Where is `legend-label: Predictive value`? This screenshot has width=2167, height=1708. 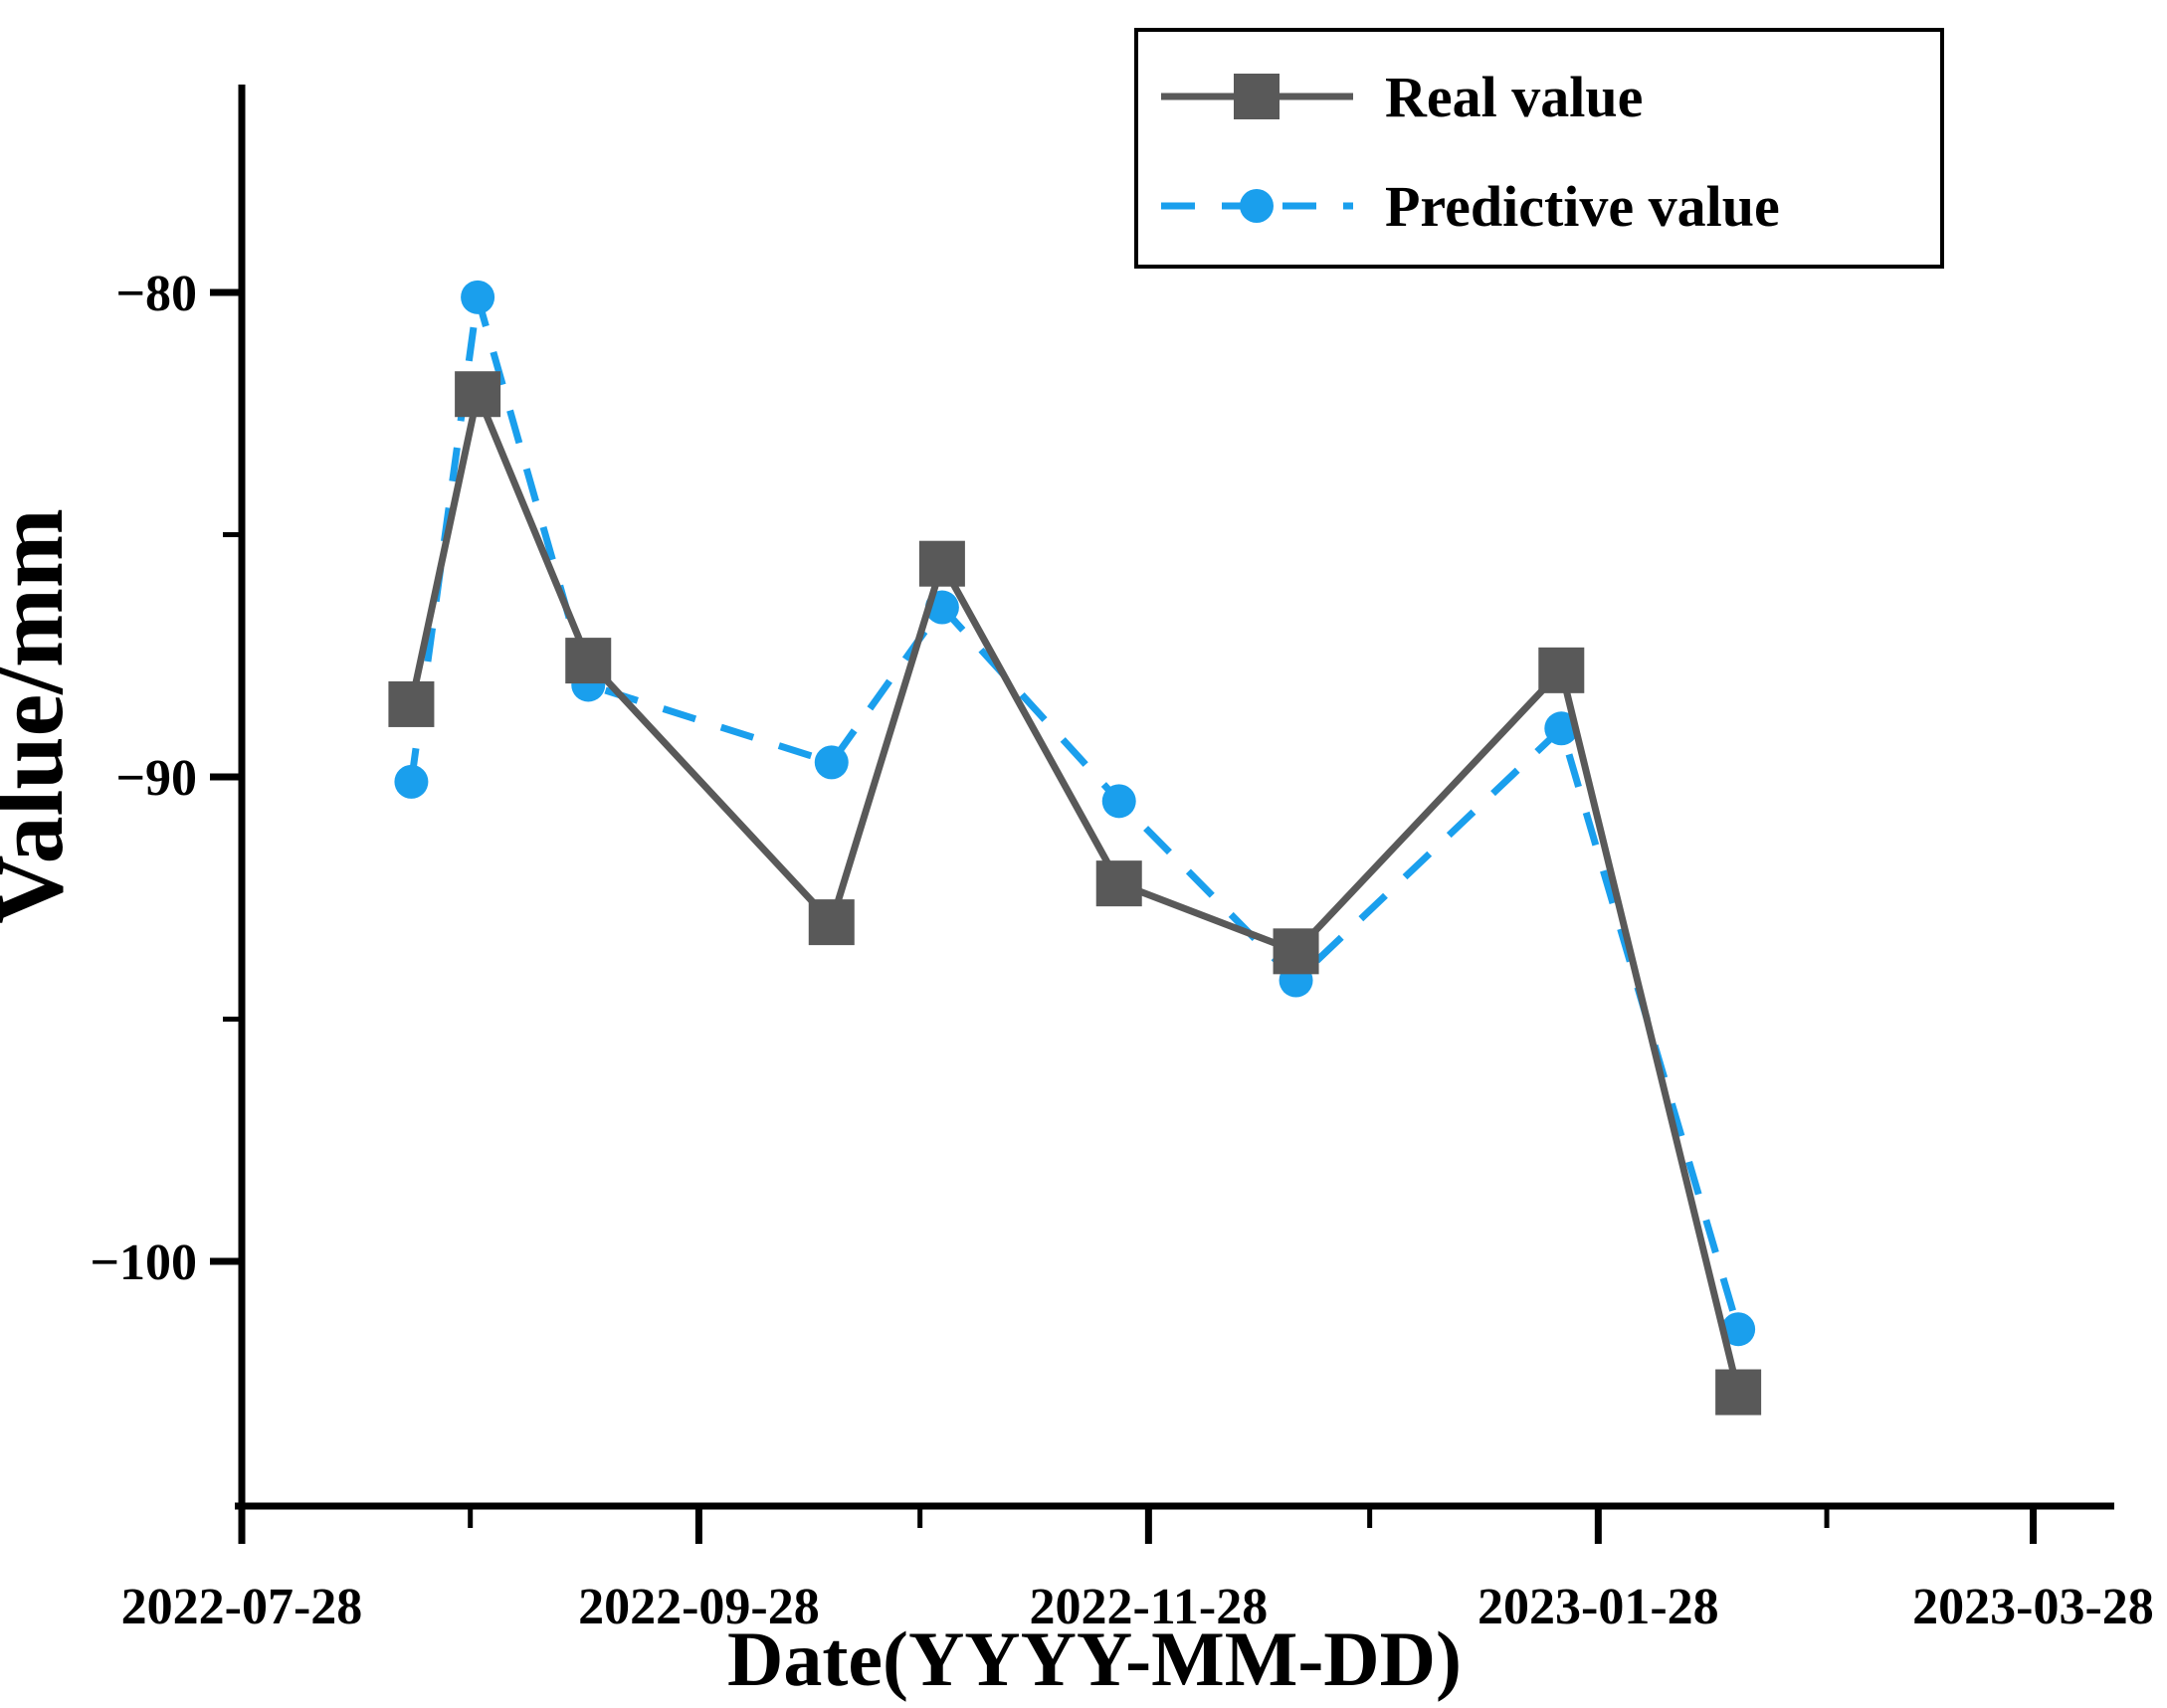 legend-label: Predictive value is located at coordinates (1582, 206).